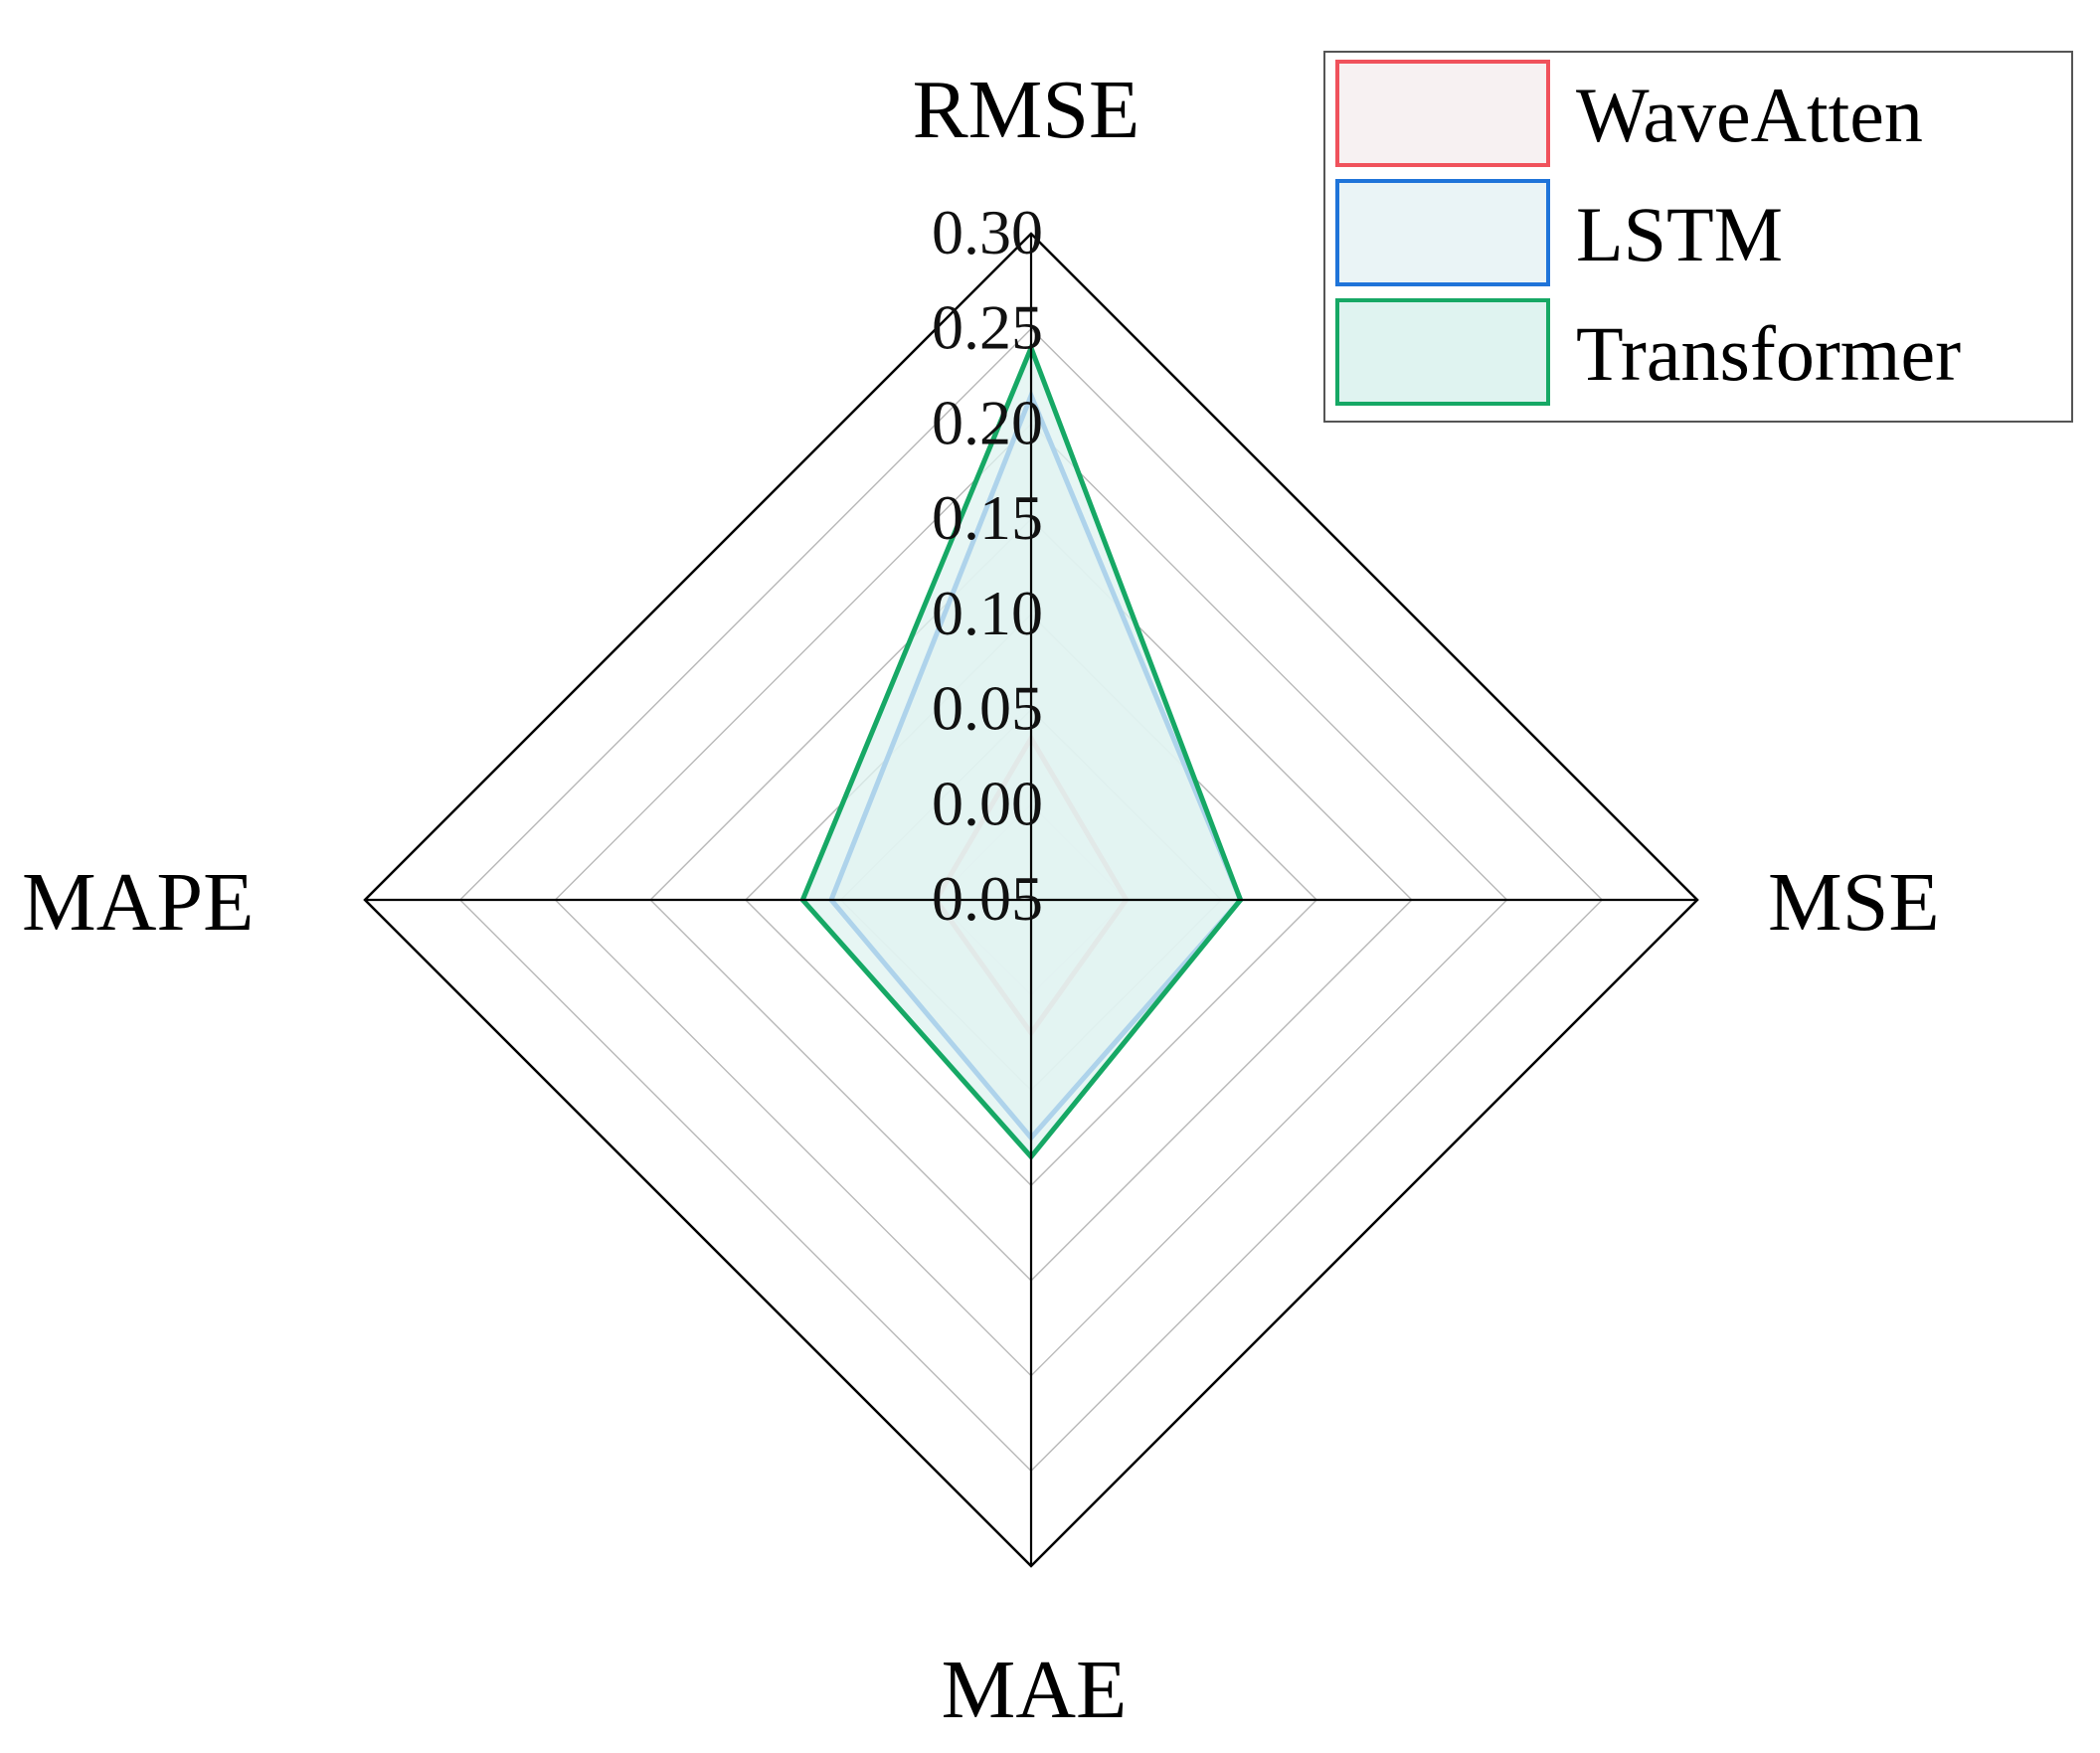 This screenshot has width=2100, height=1753. Describe the element at coordinates (987, 232) in the screenshot. I see `tick-label: 0.30` at that location.